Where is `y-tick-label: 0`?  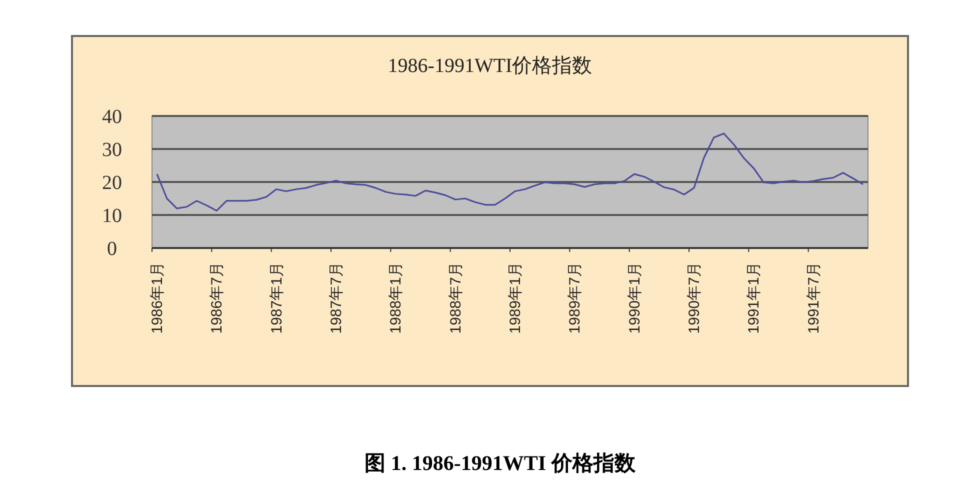
y-tick-label: 0 is located at coordinates (112, 249).